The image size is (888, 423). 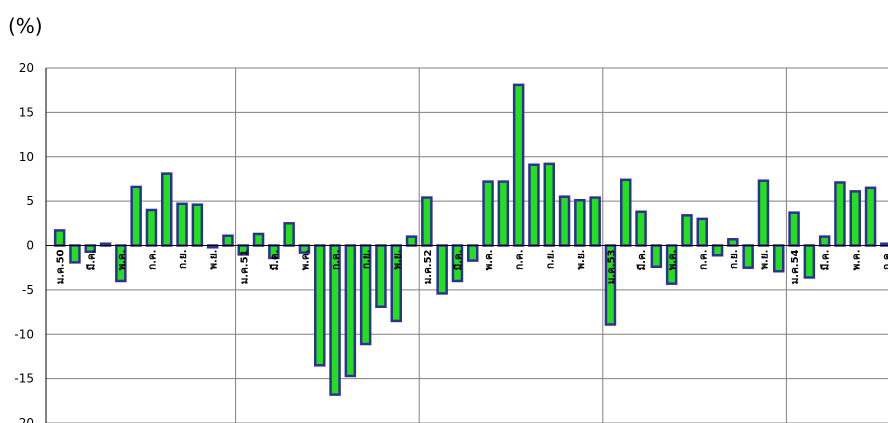 What do you see at coordinates (244, 266) in the screenshot?
I see `x-tick-label: ม.ค.51` at bounding box center [244, 266].